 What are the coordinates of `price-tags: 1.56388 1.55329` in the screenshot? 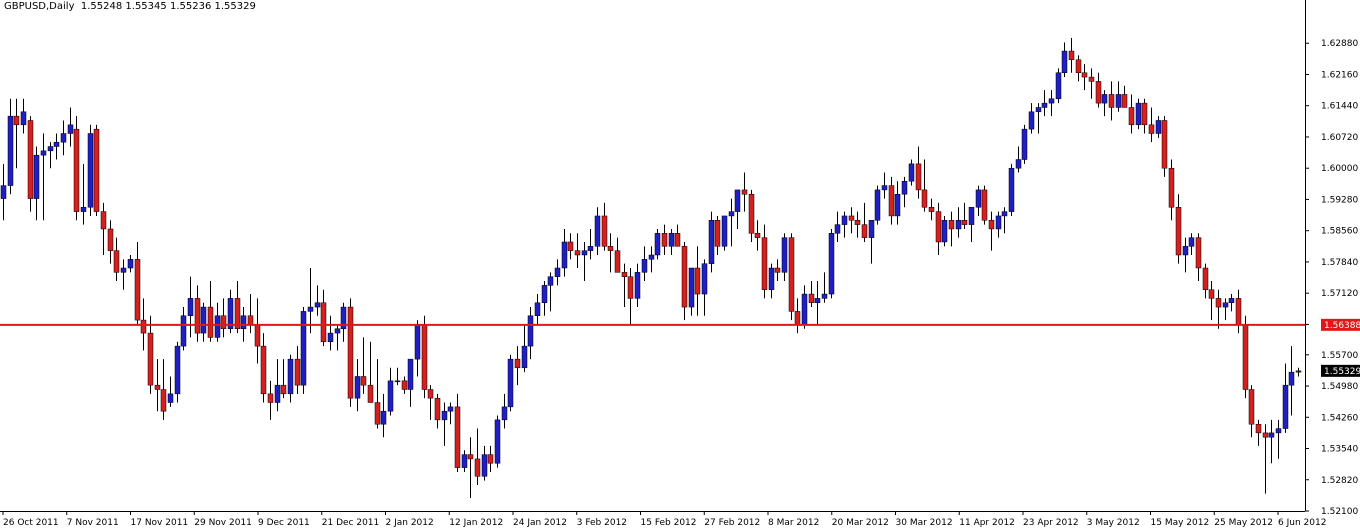 It's located at (1340, 347).